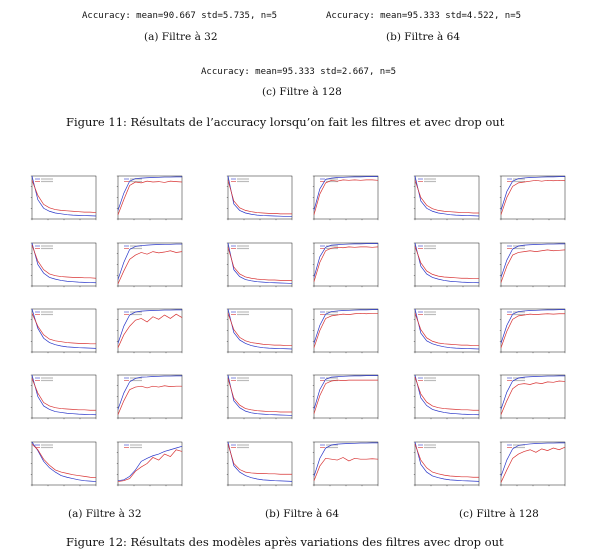 The height and width of the screenshot is (556, 609). Describe the element at coordinates (424, 16) in the screenshot. I see `accuracy-result-b: Accuracy: mean=95.333 std=4.522, n=5` at that location.